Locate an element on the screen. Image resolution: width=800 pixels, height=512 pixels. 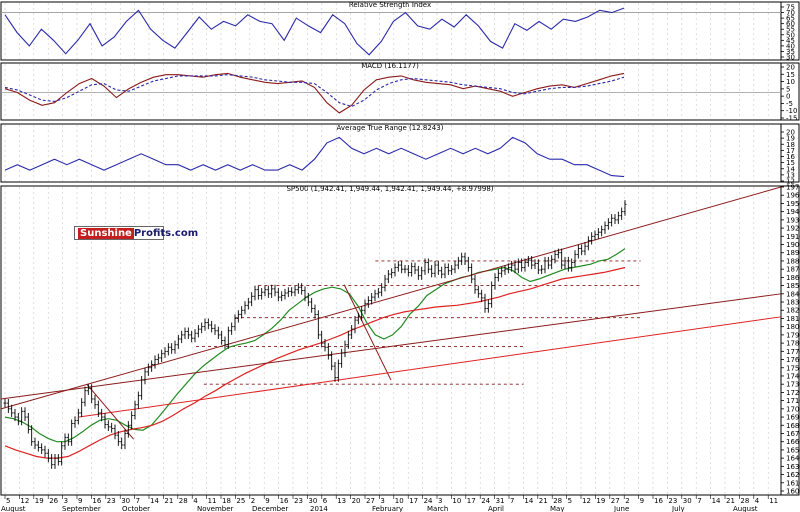
rsi-frame is located at coordinates (400, 31).